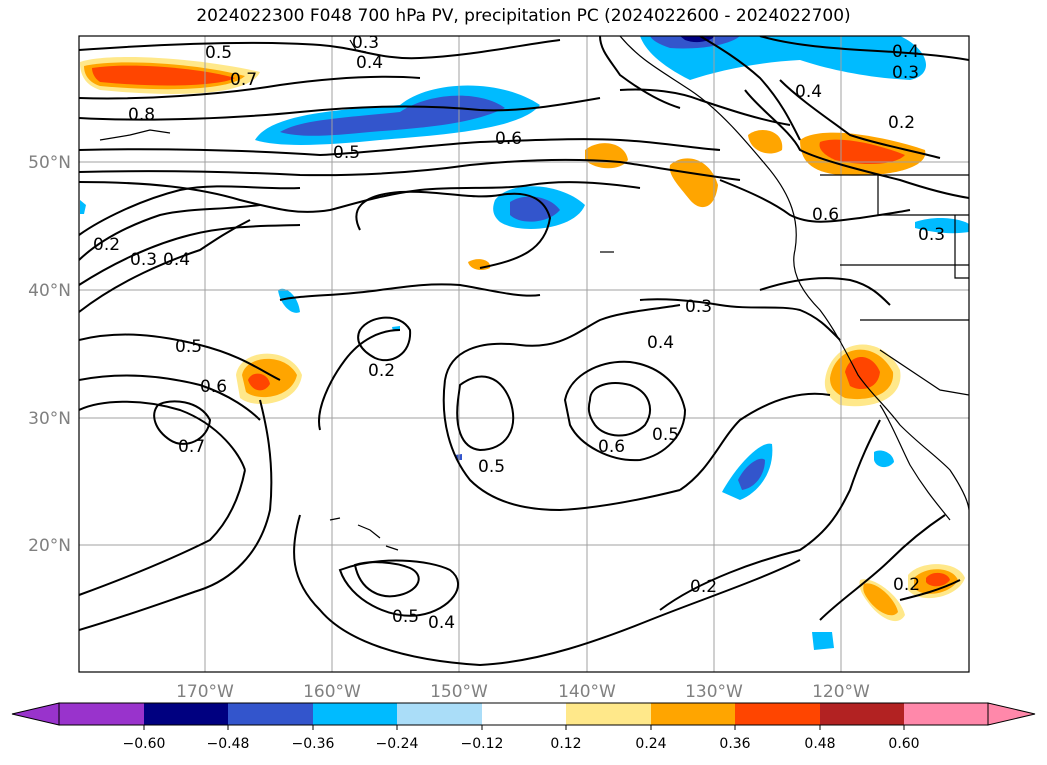 The width and height of the screenshot is (1047, 765). Describe the element at coordinates (565, 744) in the screenshot. I see `colorbar-tick-label: 0.12` at that location.